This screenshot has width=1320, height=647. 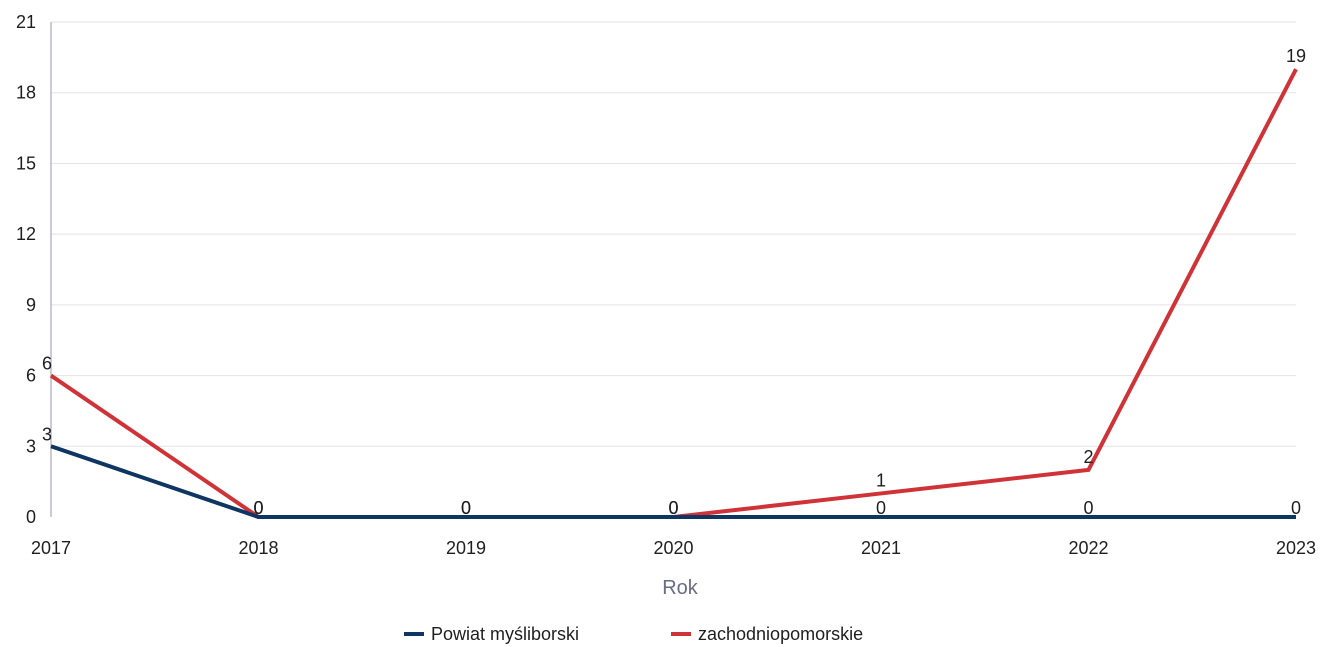 I want to click on legend-label: zachodniopomorskie, so click(x=780, y=634).